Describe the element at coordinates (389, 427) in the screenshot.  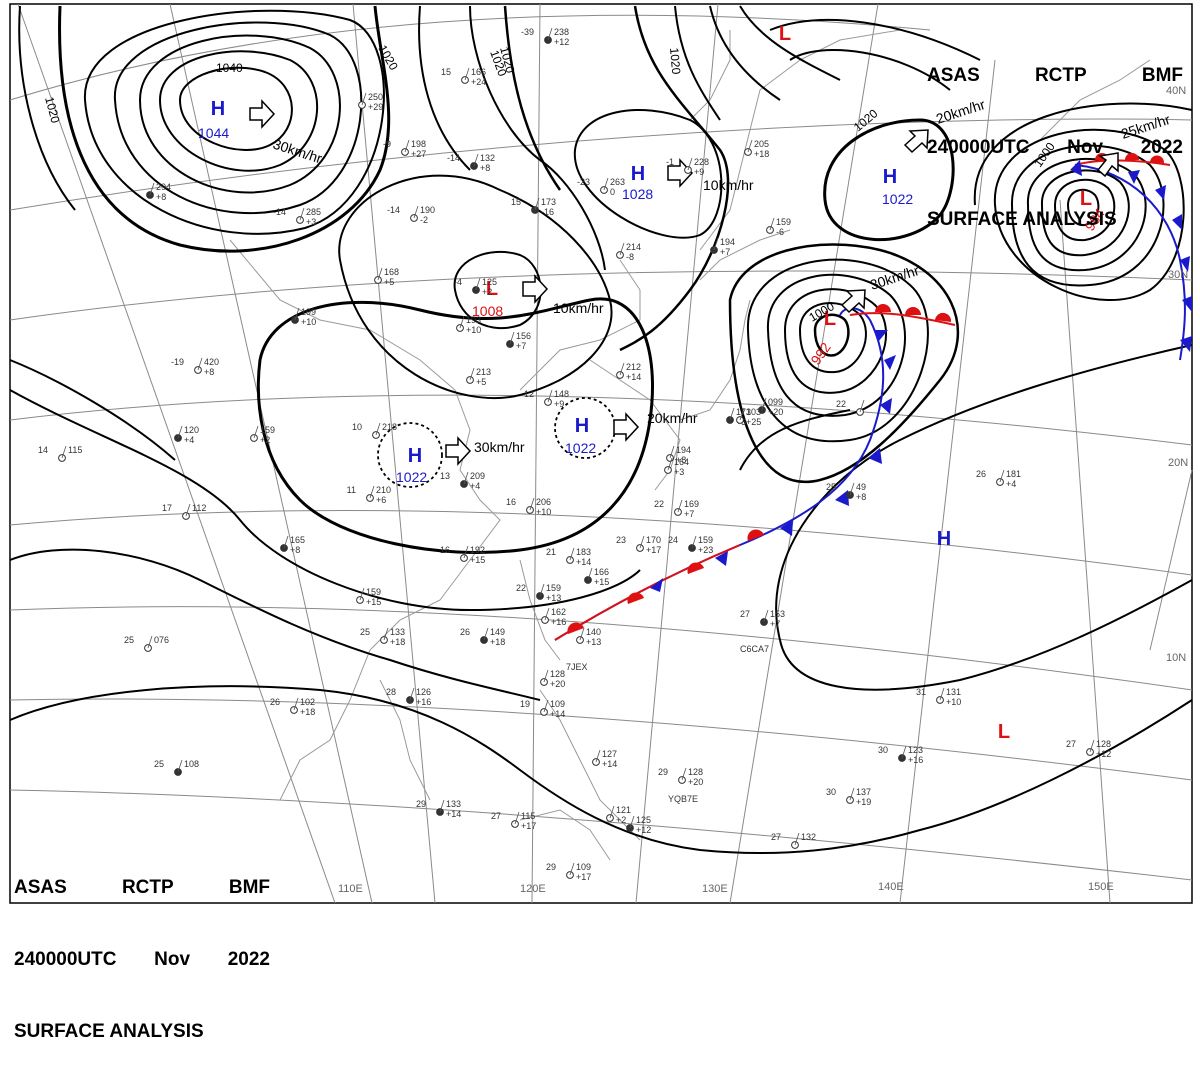
I see `station-pressure: 218` at that location.